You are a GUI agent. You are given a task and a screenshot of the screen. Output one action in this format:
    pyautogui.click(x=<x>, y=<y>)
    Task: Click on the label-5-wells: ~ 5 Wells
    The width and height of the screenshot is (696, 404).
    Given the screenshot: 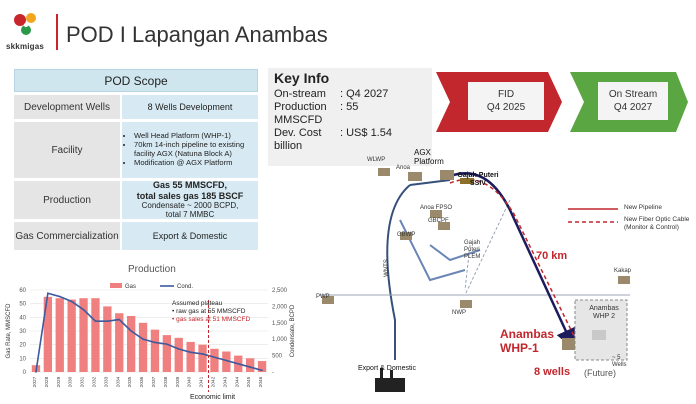 What is the action you would take?
    pyautogui.click(x=619, y=361)
    